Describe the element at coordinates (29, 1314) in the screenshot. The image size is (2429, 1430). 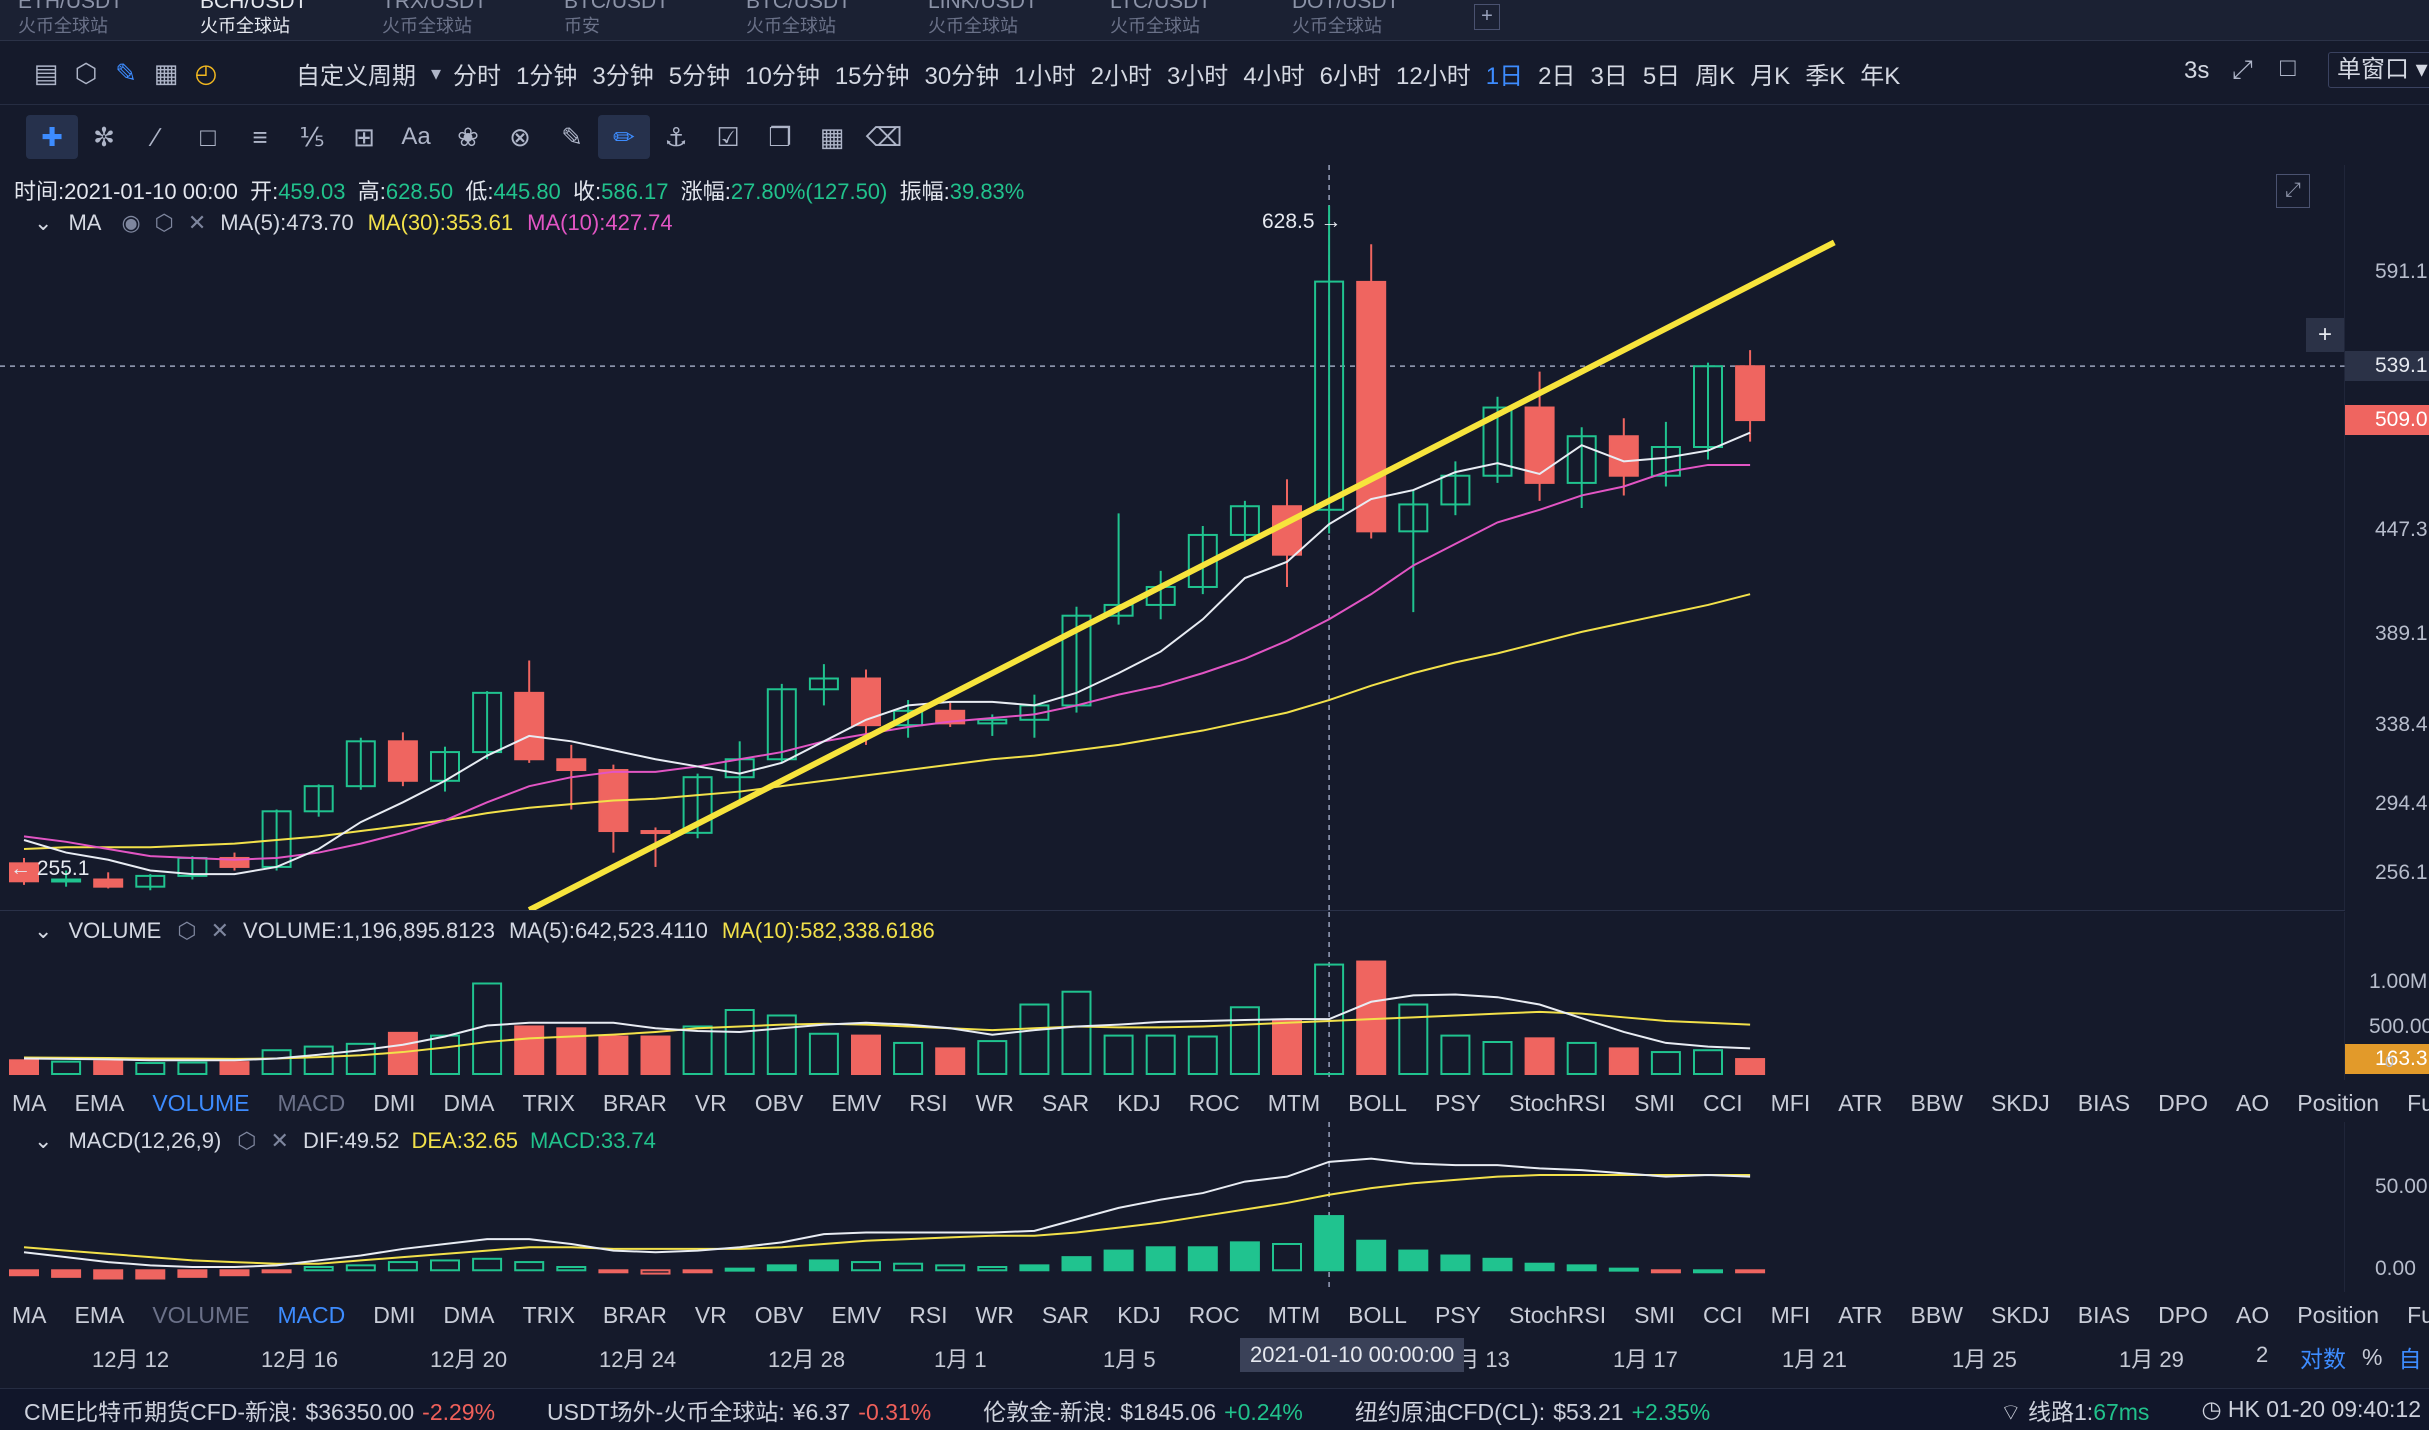
I see `indicator-tab-ma: MA` at that location.